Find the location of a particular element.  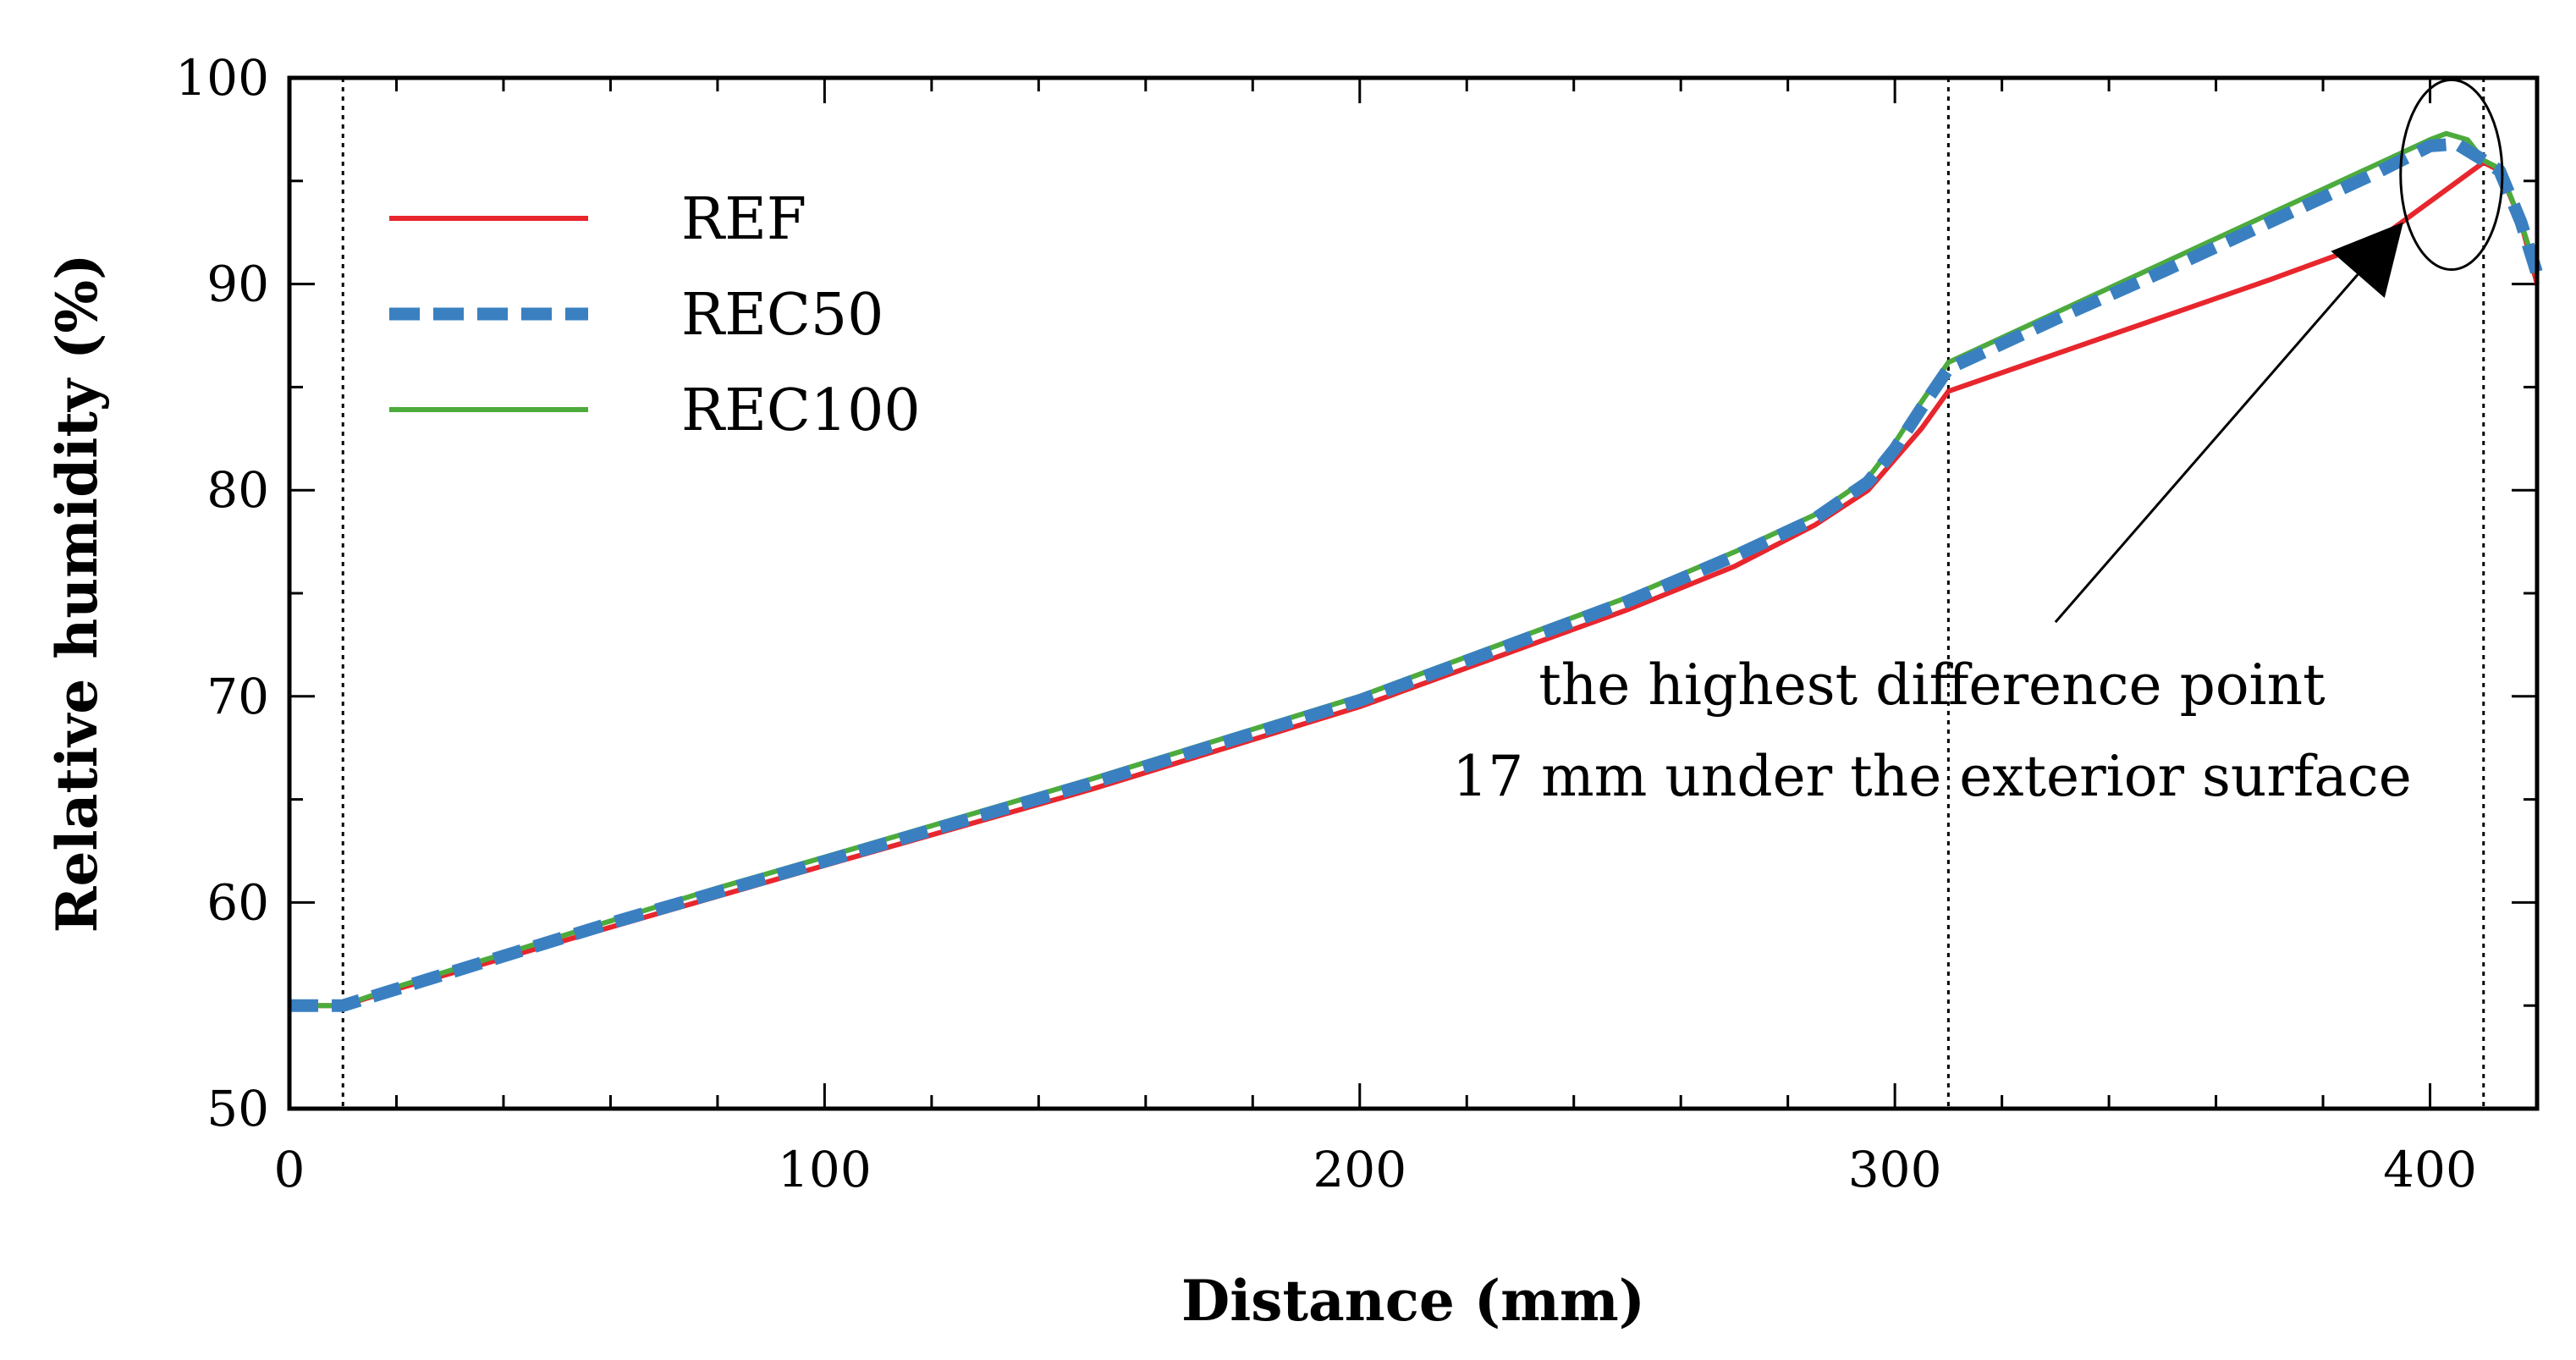

annotation-text-line1: the highest difference point is located at coordinates (1931, 685).